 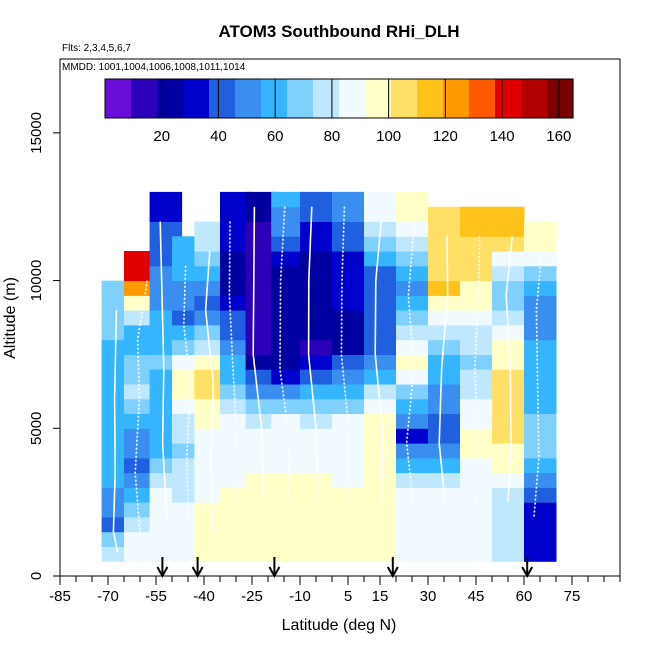 What do you see at coordinates (388, 136) in the screenshot?
I see `colorbar-tick-label: 100` at bounding box center [388, 136].